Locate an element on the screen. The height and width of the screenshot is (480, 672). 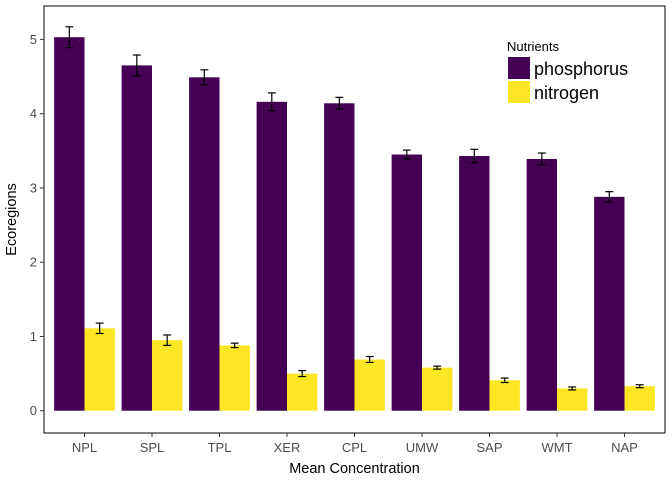
errorbar-nitrogen-XER is located at coordinates (302, 374).